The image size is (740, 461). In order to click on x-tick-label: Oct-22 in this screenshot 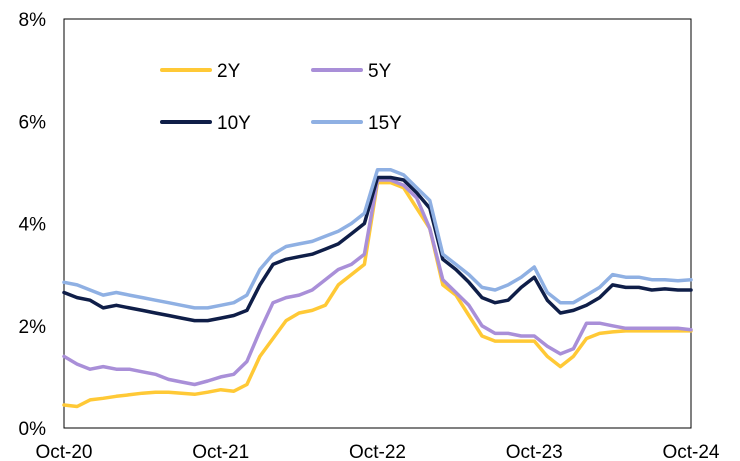, I will do `click(377, 451)`.